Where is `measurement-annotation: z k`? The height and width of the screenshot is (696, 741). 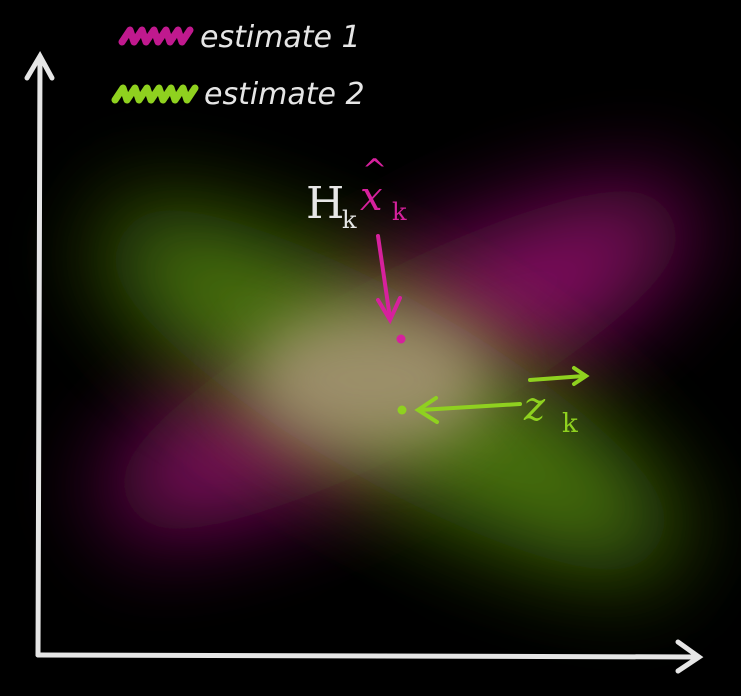 measurement-annotation: z k is located at coordinates (493, 402).